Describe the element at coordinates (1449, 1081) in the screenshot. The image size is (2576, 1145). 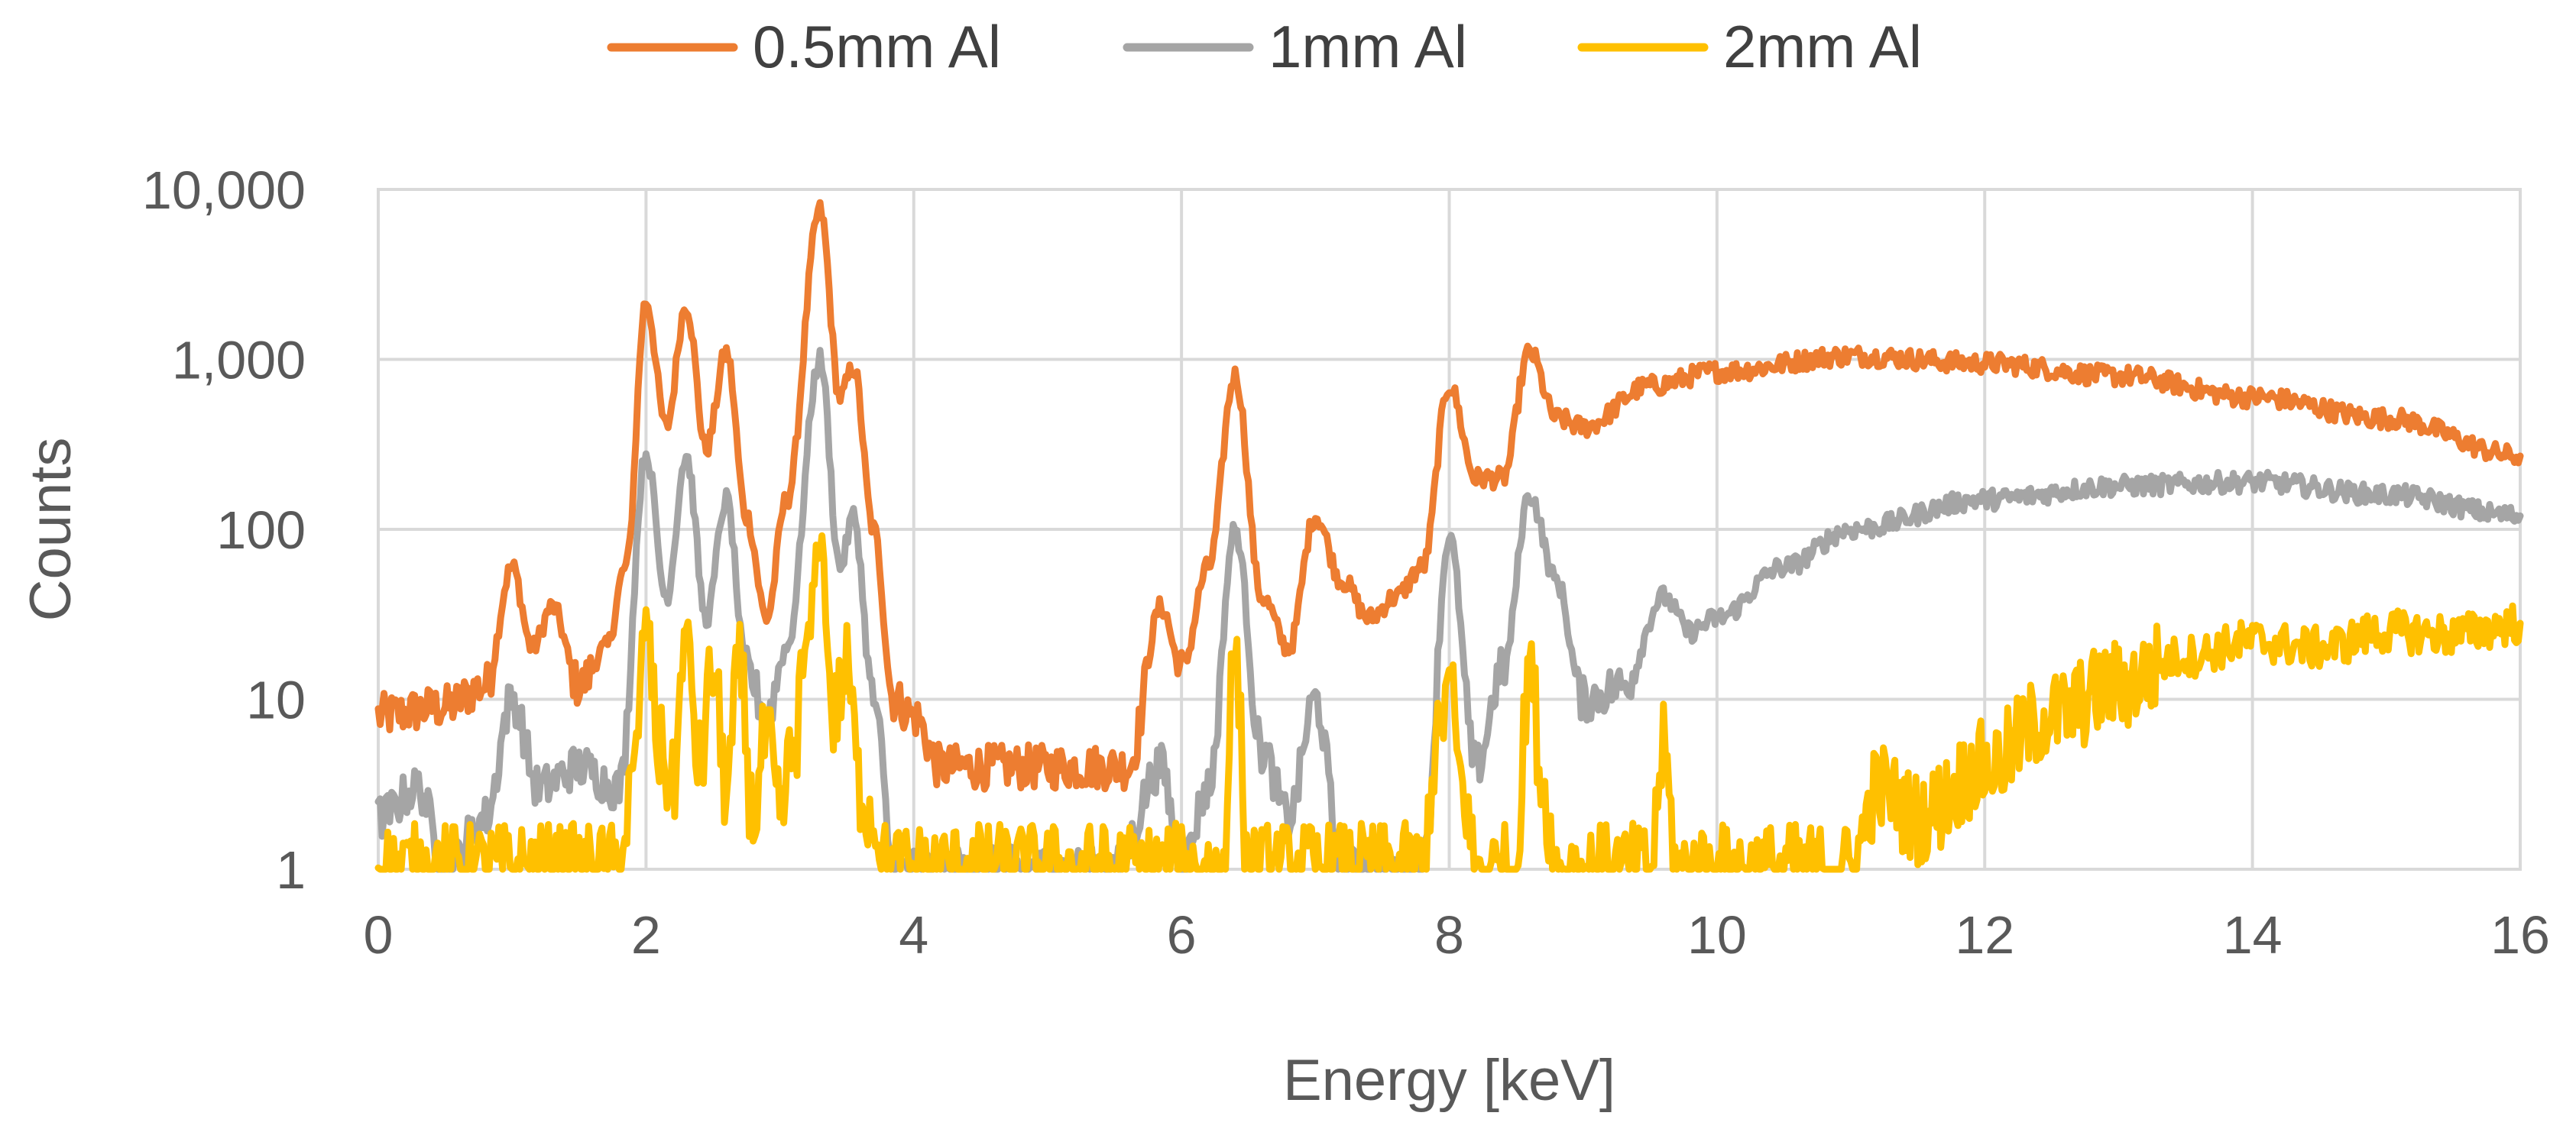
I see `x-axis-title: Energy [keV]` at that location.